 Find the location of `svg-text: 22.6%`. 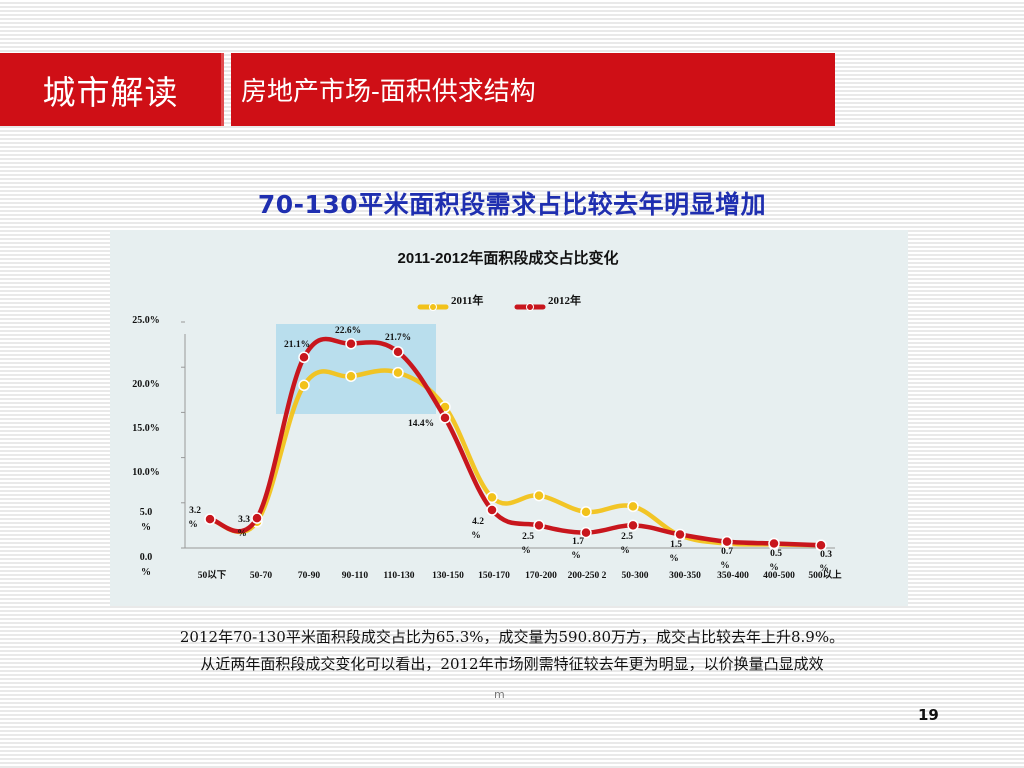

svg-text: 22.6% is located at coordinates (348, 331).